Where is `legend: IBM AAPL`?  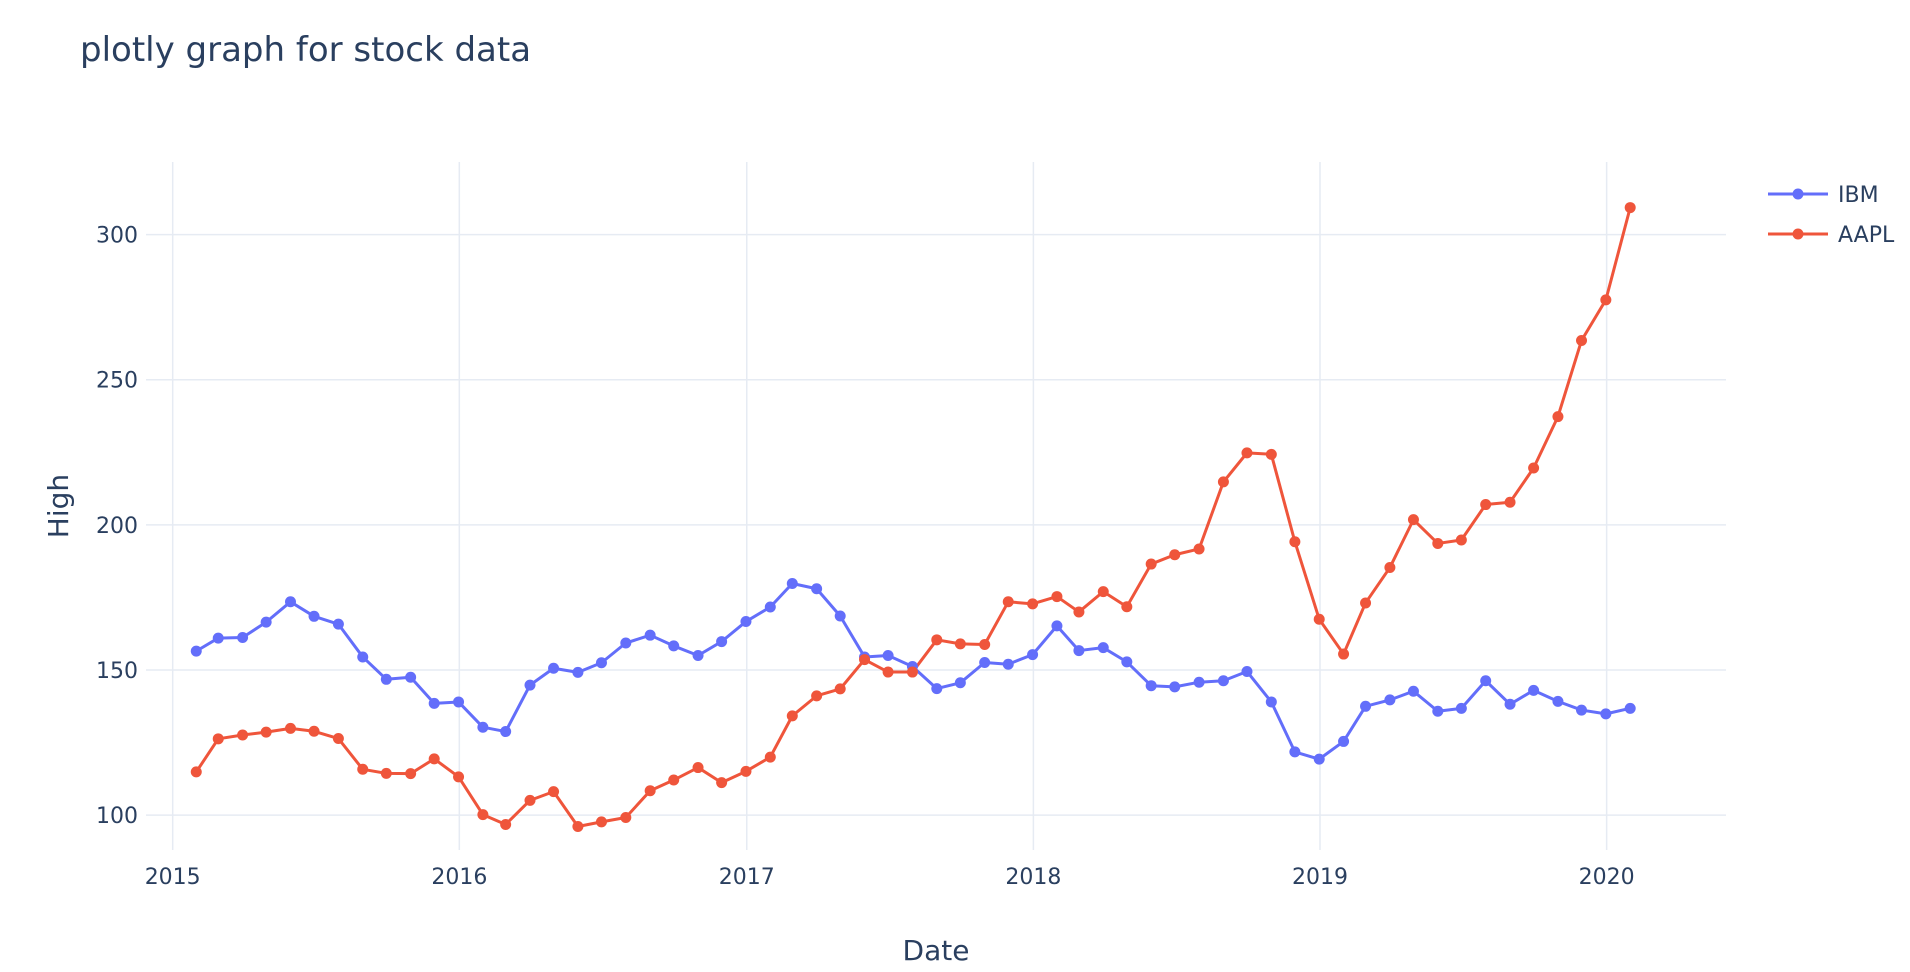 legend: IBM AAPL is located at coordinates (1831, 215).